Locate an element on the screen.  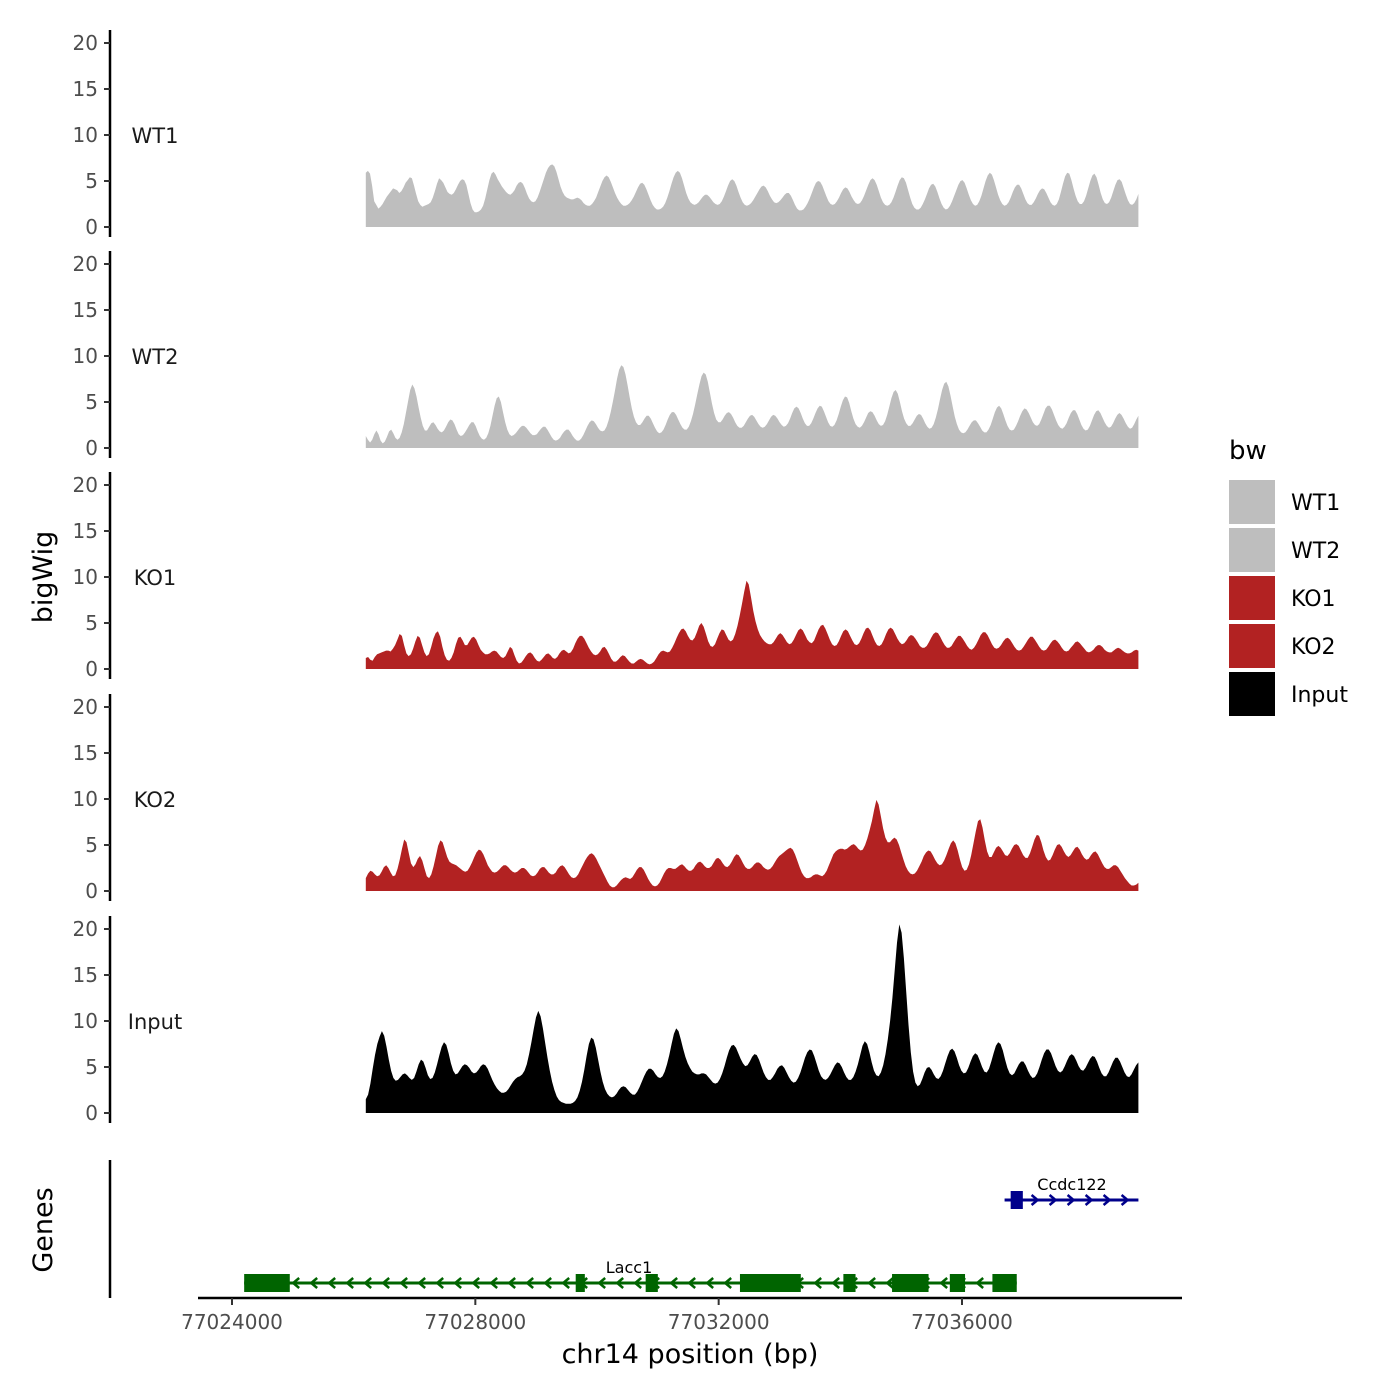
legend-swatch-ko2 is located at coordinates (1252, 646).